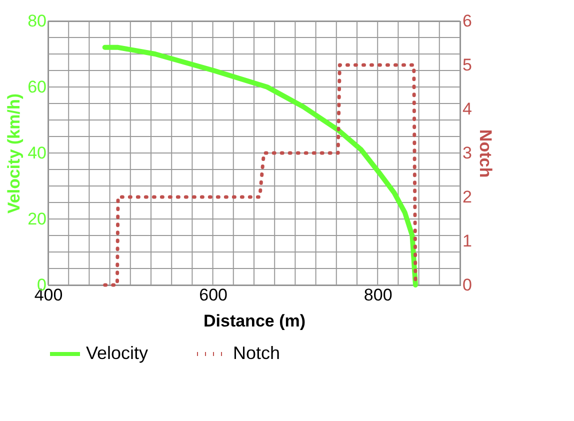 The width and height of the screenshot is (574, 421). Describe the element at coordinates (37, 87) in the screenshot. I see `y-tick-label: 60` at that location.